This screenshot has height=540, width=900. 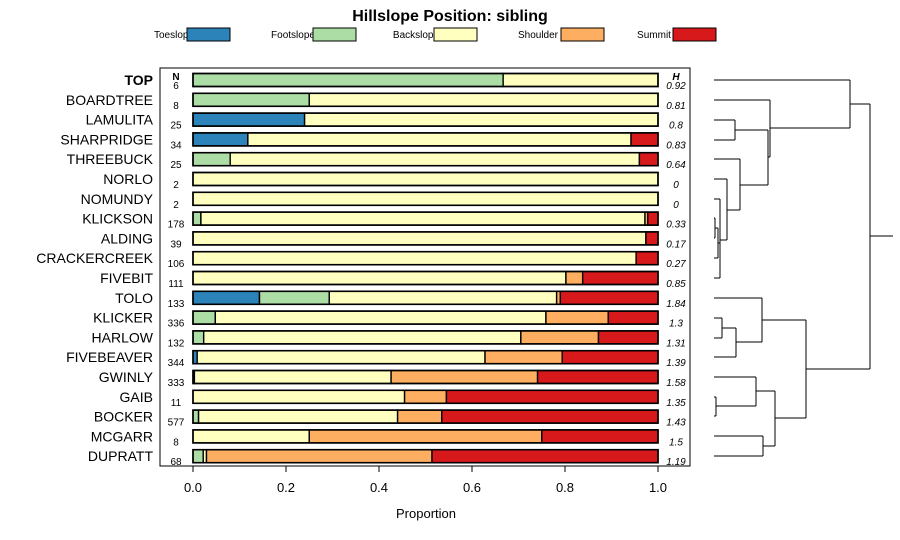 I want to click on bar-sharpridge-backslope, so click(x=439, y=139).